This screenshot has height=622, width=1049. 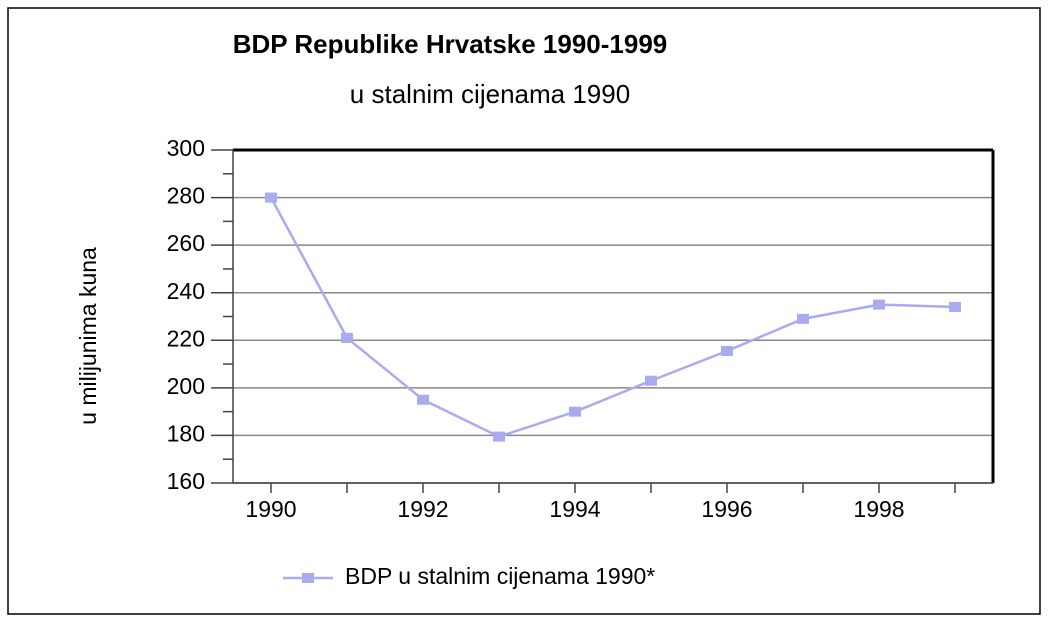 What do you see at coordinates (422, 509) in the screenshot?
I see `x-tick-label: 1992` at bounding box center [422, 509].